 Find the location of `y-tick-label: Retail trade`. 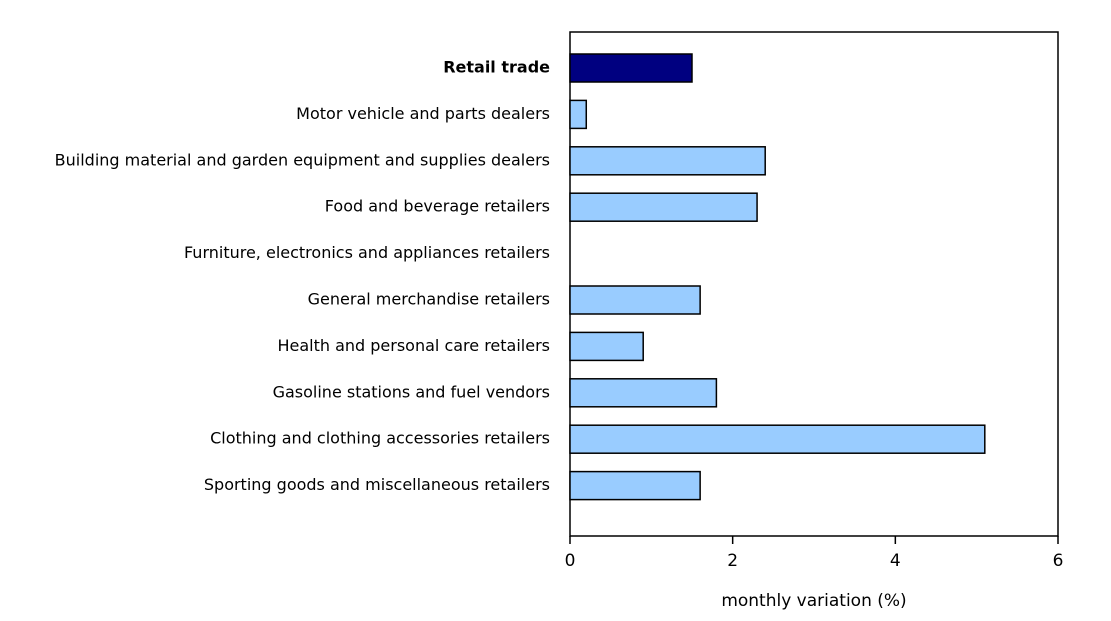

y-tick-label: Retail trade is located at coordinates (496, 67).